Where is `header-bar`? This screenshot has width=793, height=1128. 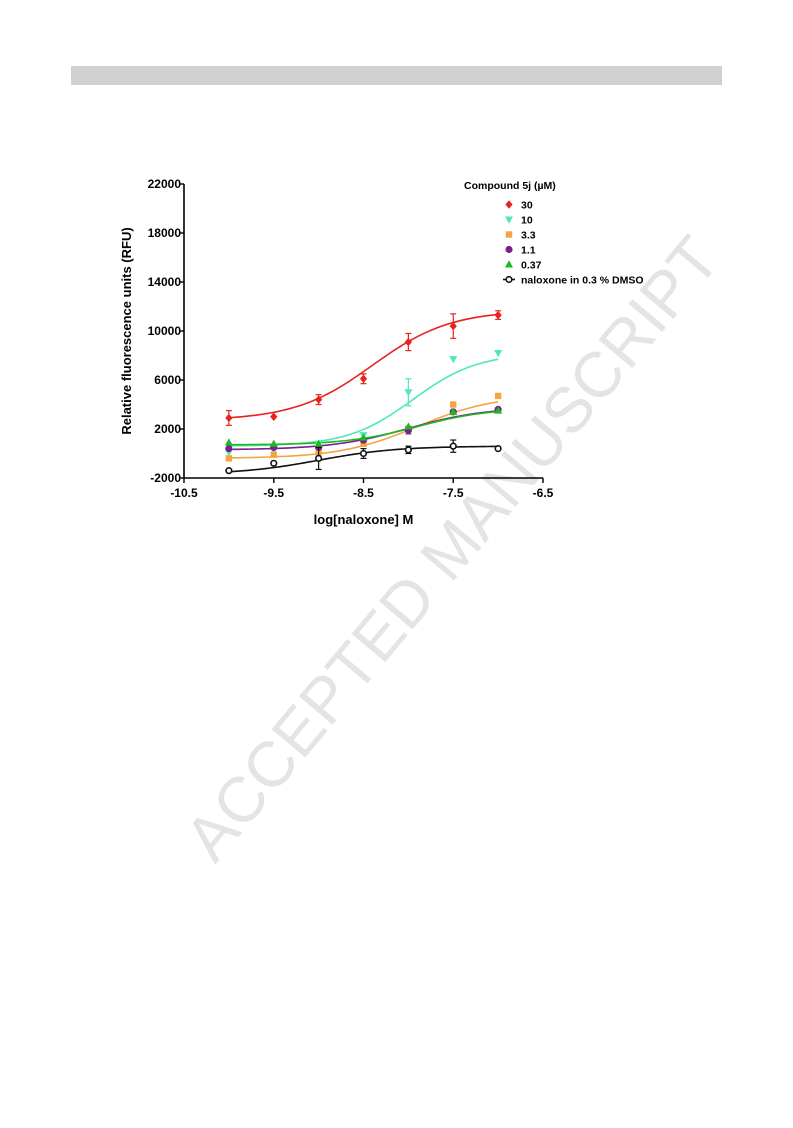
header-bar is located at coordinates (396, 75).